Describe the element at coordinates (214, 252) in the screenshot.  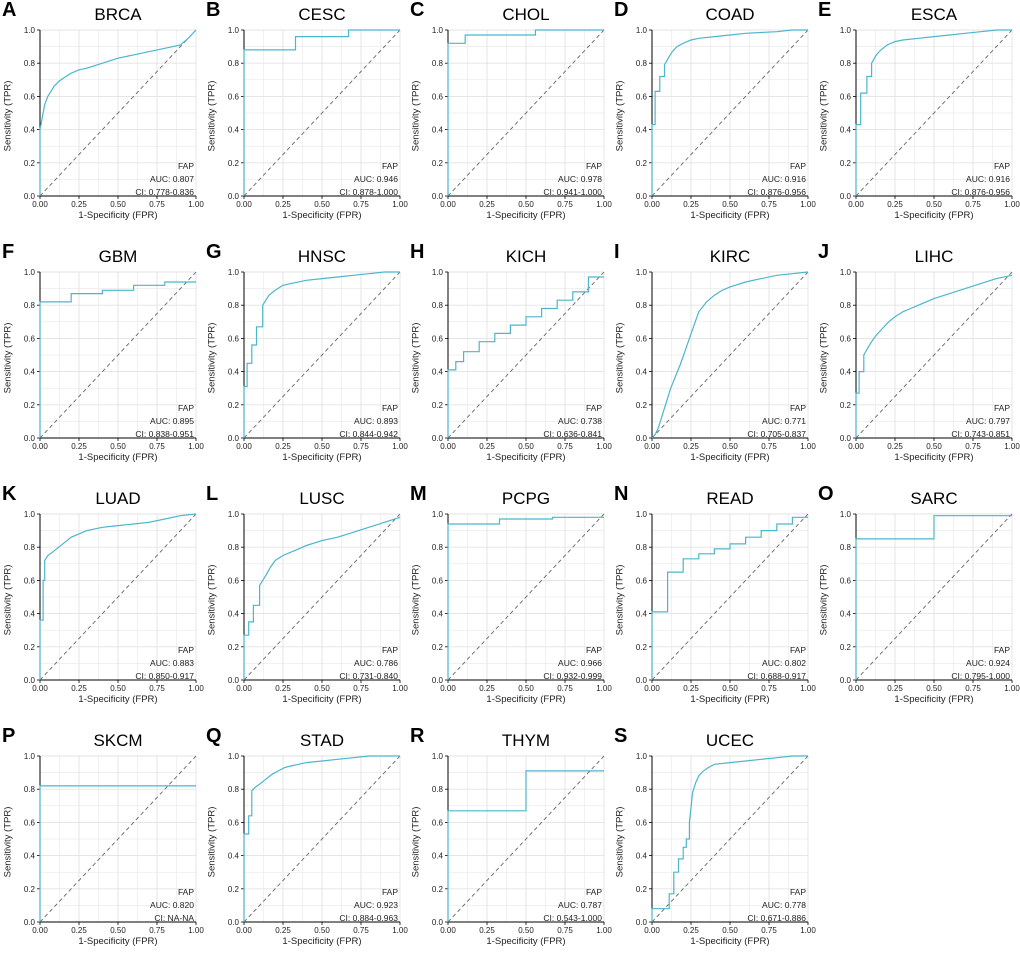
I see `panel-letter: G` at that location.